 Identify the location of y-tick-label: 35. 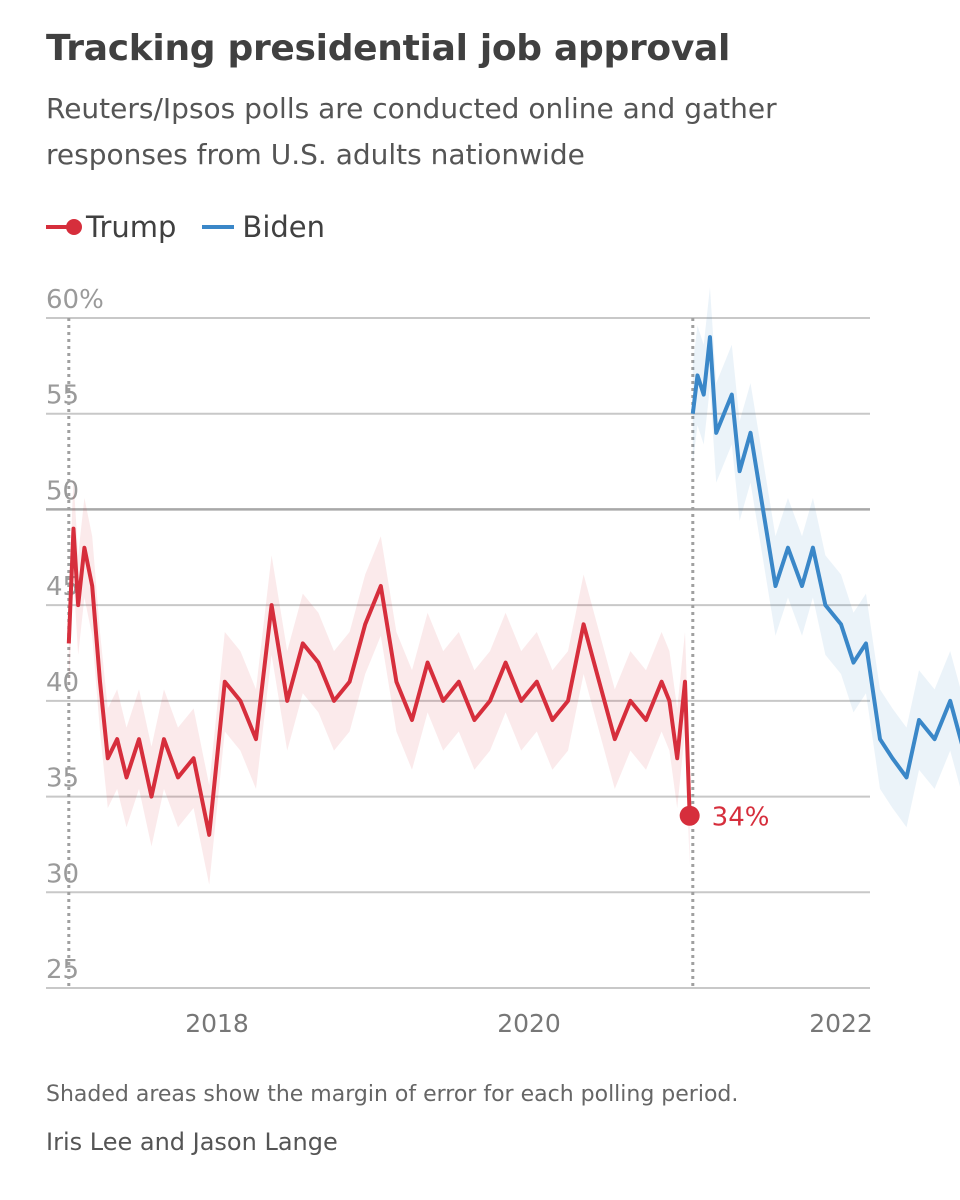
(62, 779).